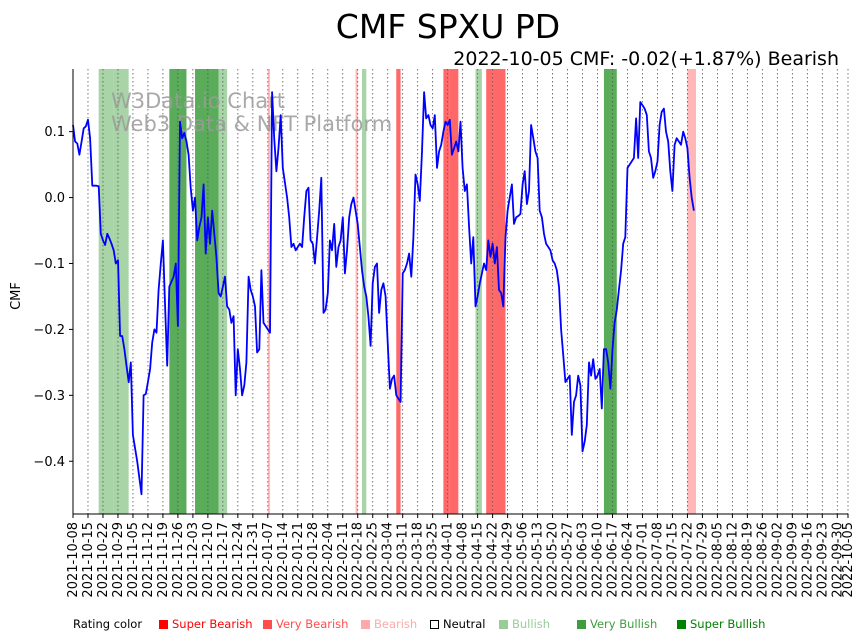  Describe the element at coordinates (478, 560) in the screenshot. I see `x-tick-label: 2022-04-15` at that location.